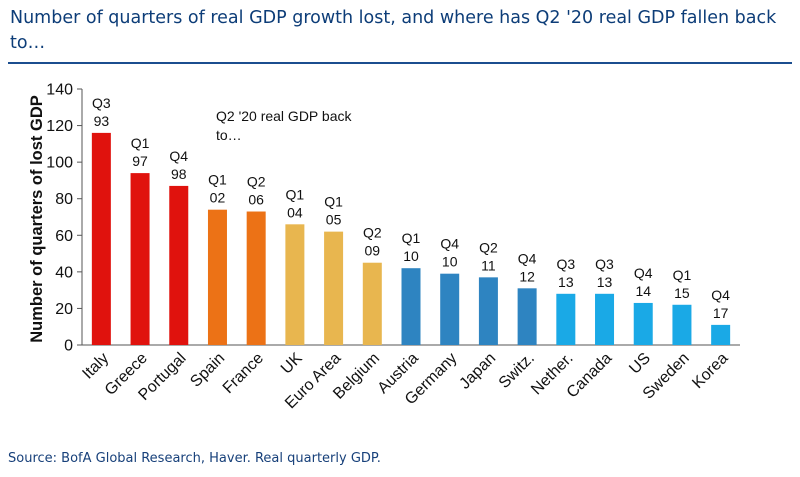 This screenshot has width=800, height=477. Describe the element at coordinates (37, 219) in the screenshot. I see `y-axis-title: Number of quarters of lost GDP` at that location.